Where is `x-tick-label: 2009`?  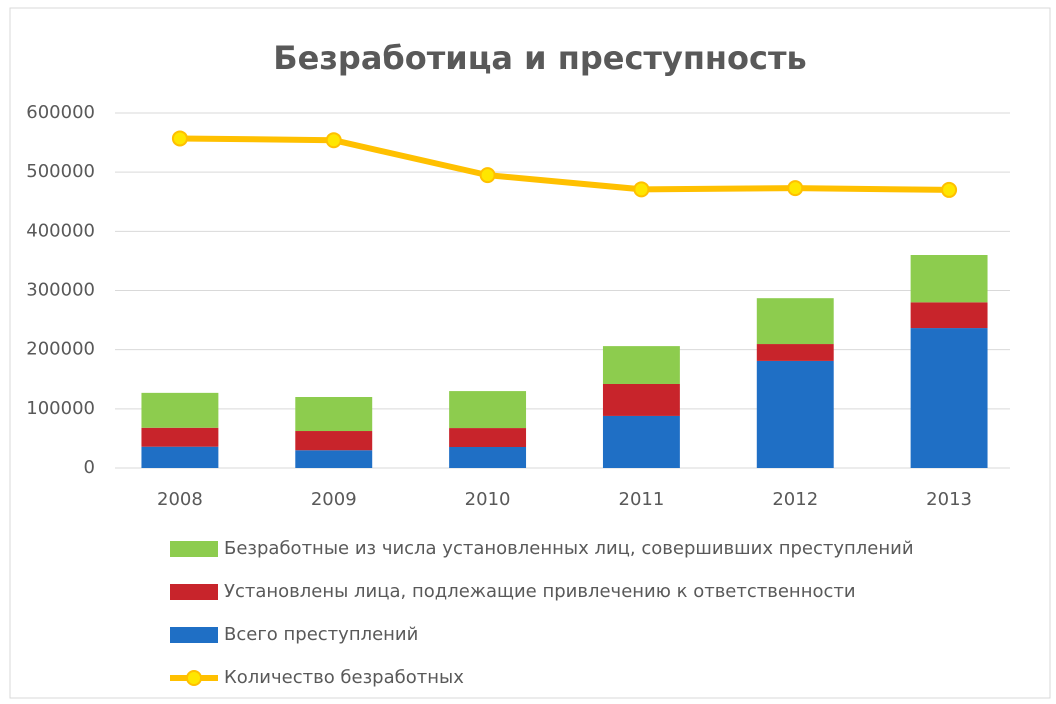 x-tick-label: 2009 is located at coordinates (334, 499).